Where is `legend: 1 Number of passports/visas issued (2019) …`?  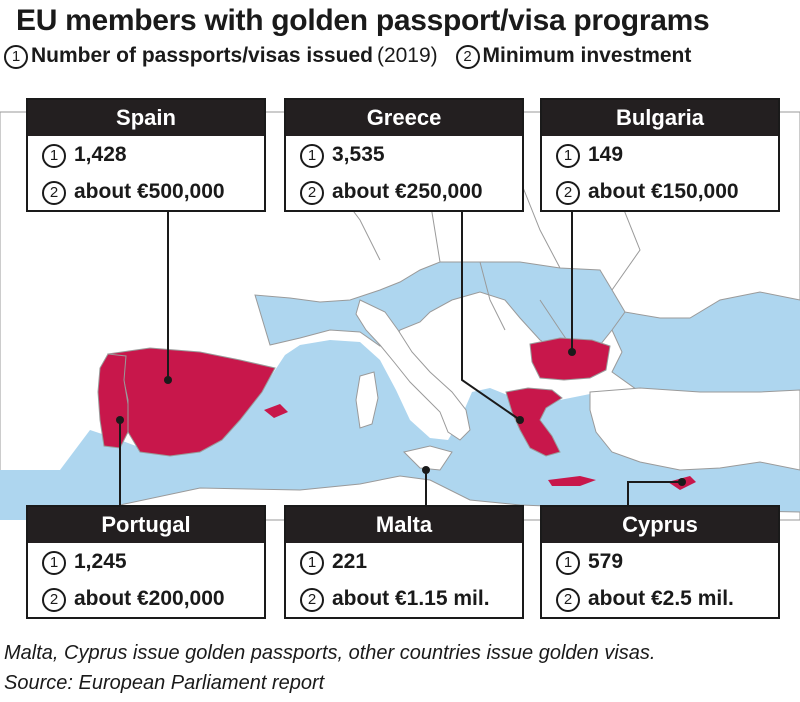
legend: 1 Number of passports/visas issued (2019) … is located at coordinates (347, 56).